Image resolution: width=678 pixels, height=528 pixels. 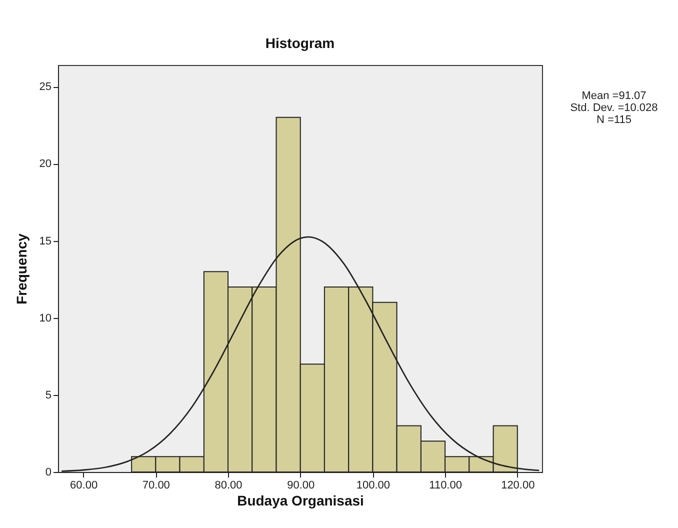 I want to click on text: Std. Dev. =10.028, so click(x=614, y=108).